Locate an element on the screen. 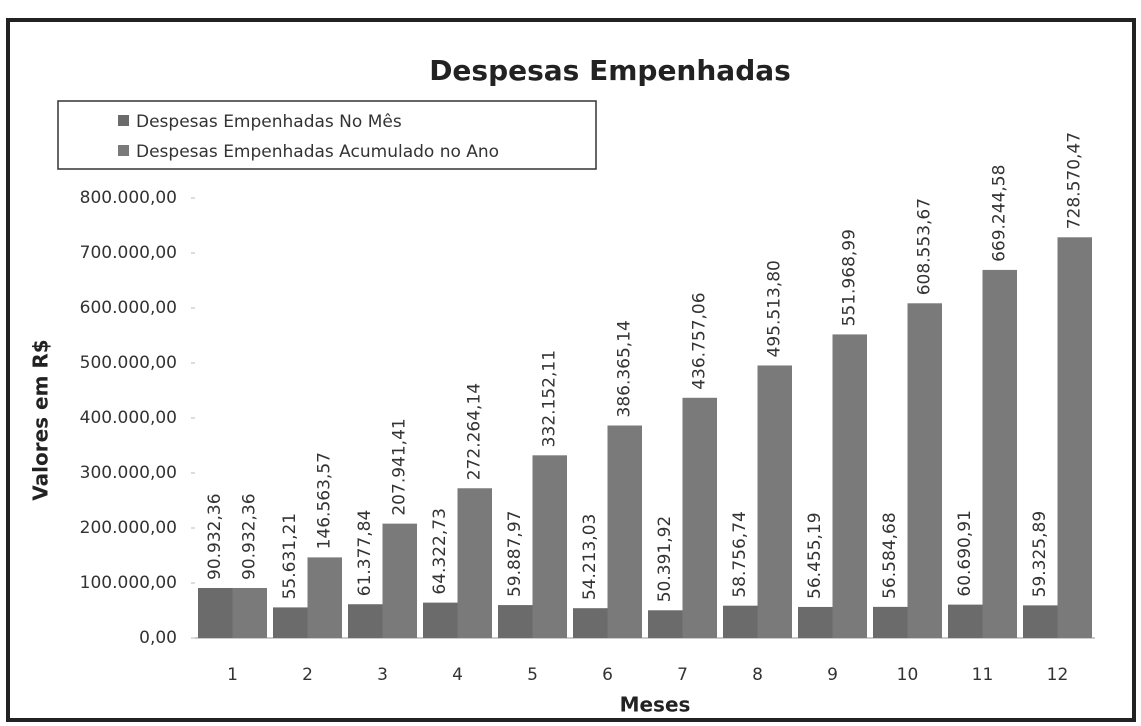  y-tick-label: 500.000,00 is located at coordinates (128, 363).